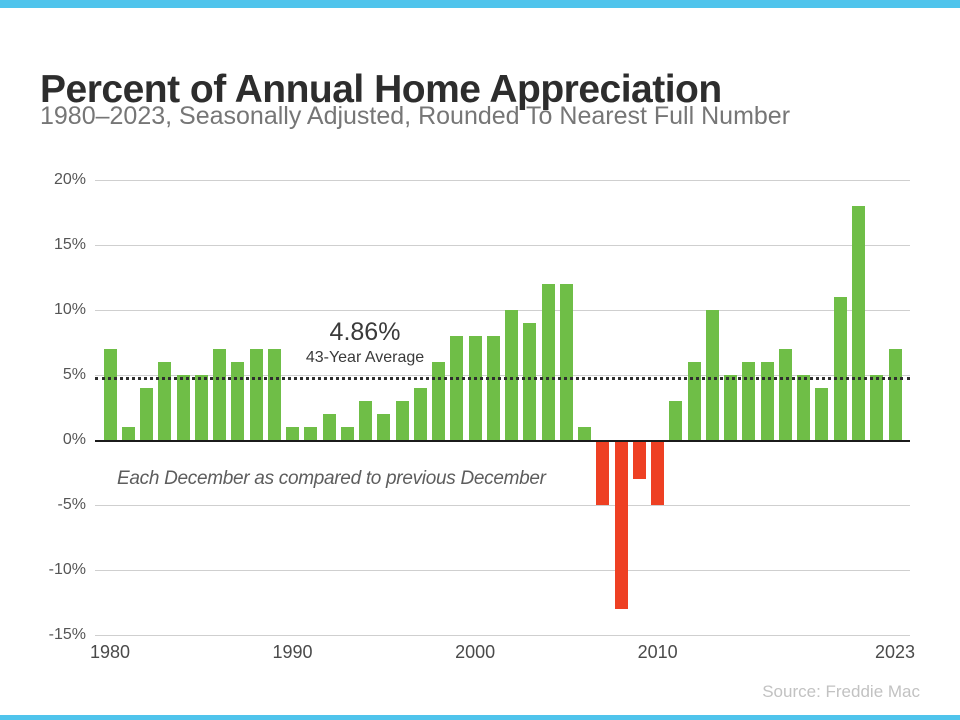 This screenshot has height=720, width=960. What do you see at coordinates (895, 652) in the screenshot?
I see `x-axis-tick-label: 2023` at bounding box center [895, 652].